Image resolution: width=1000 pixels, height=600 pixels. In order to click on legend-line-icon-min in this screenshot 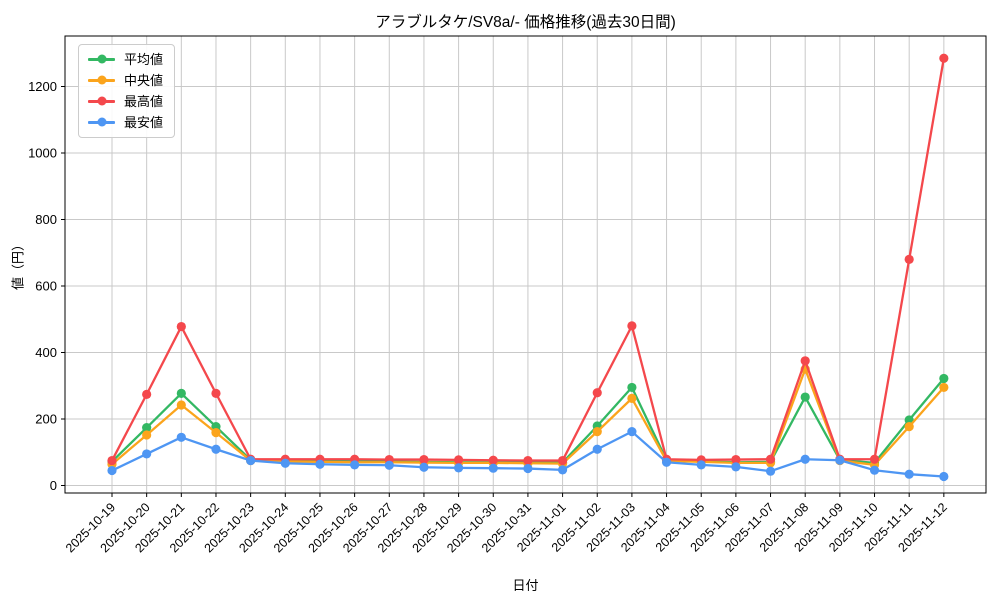, I will do `click(101, 122)`.